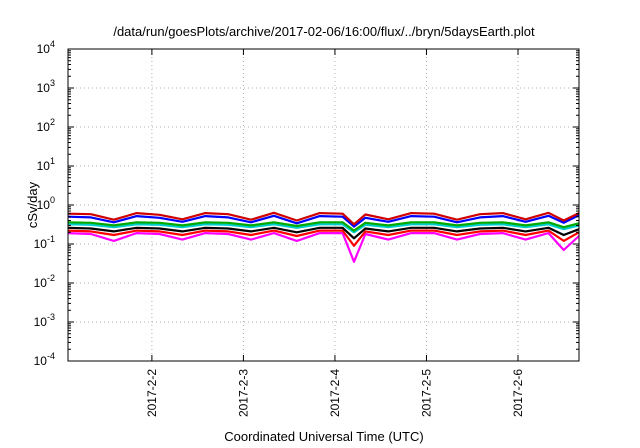  I want to click on x-axis-label: Coordinated Universal Time (UTC), so click(323, 436).